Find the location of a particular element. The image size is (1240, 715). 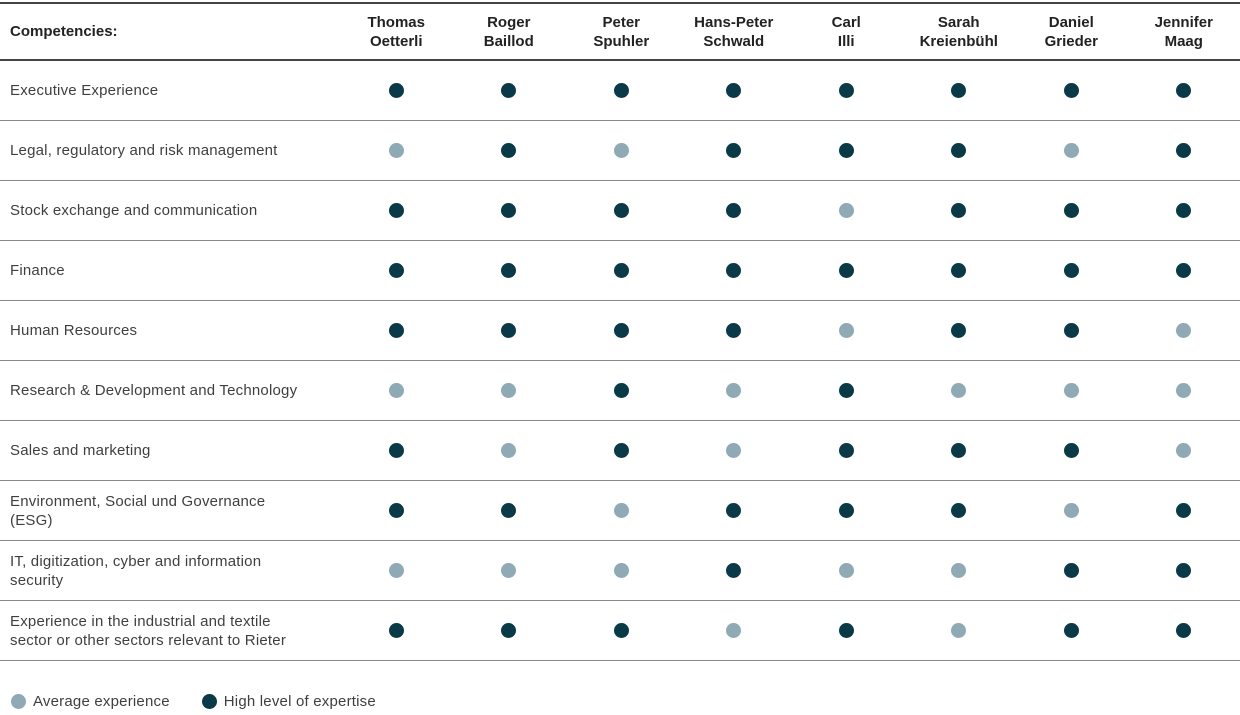

table-row: Sales and marketing is located at coordinates (620, 450).